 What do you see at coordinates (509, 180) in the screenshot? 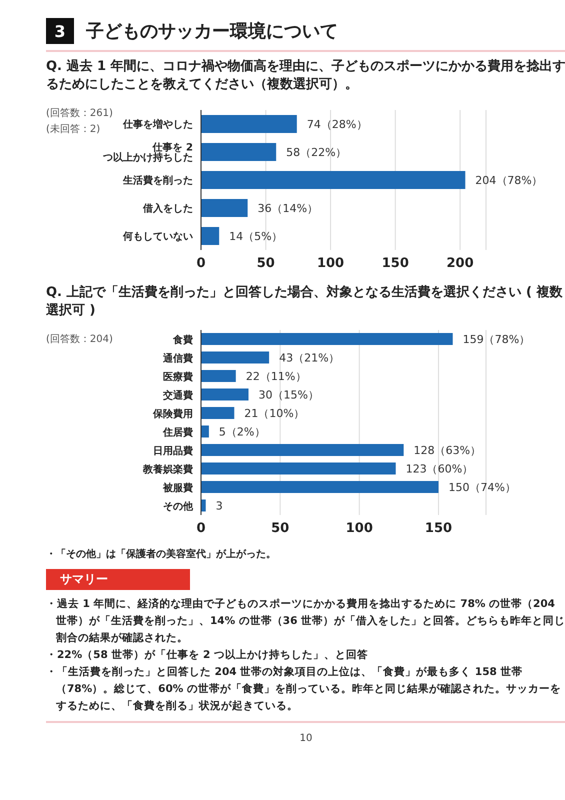
I see `data-label: 204（78%）` at bounding box center [509, 180].